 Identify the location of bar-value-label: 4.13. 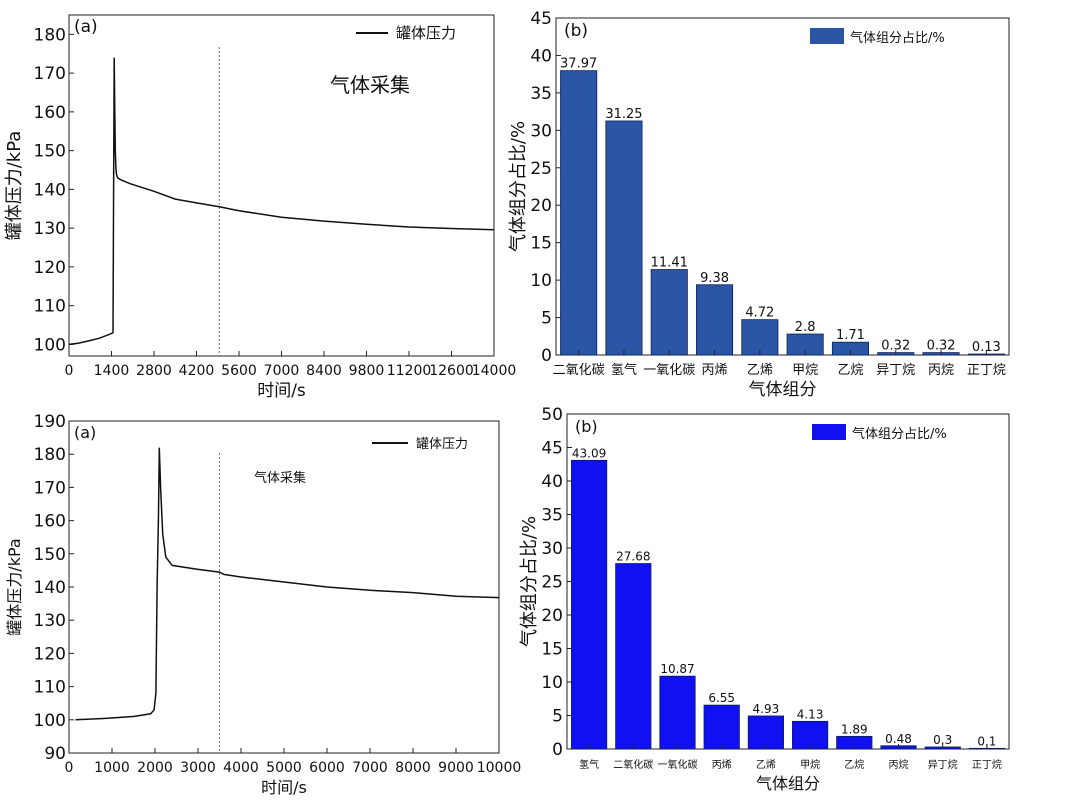
(810, 714).